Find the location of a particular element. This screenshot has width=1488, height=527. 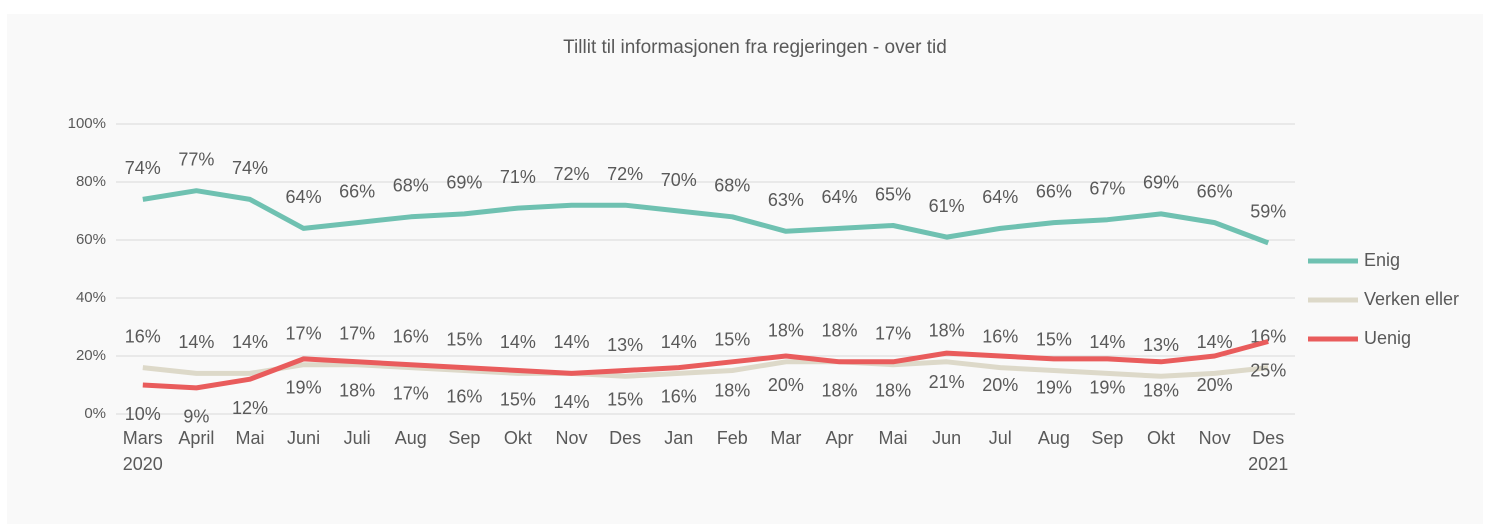

data-label: 67% is located at coordinates (1107, 188).